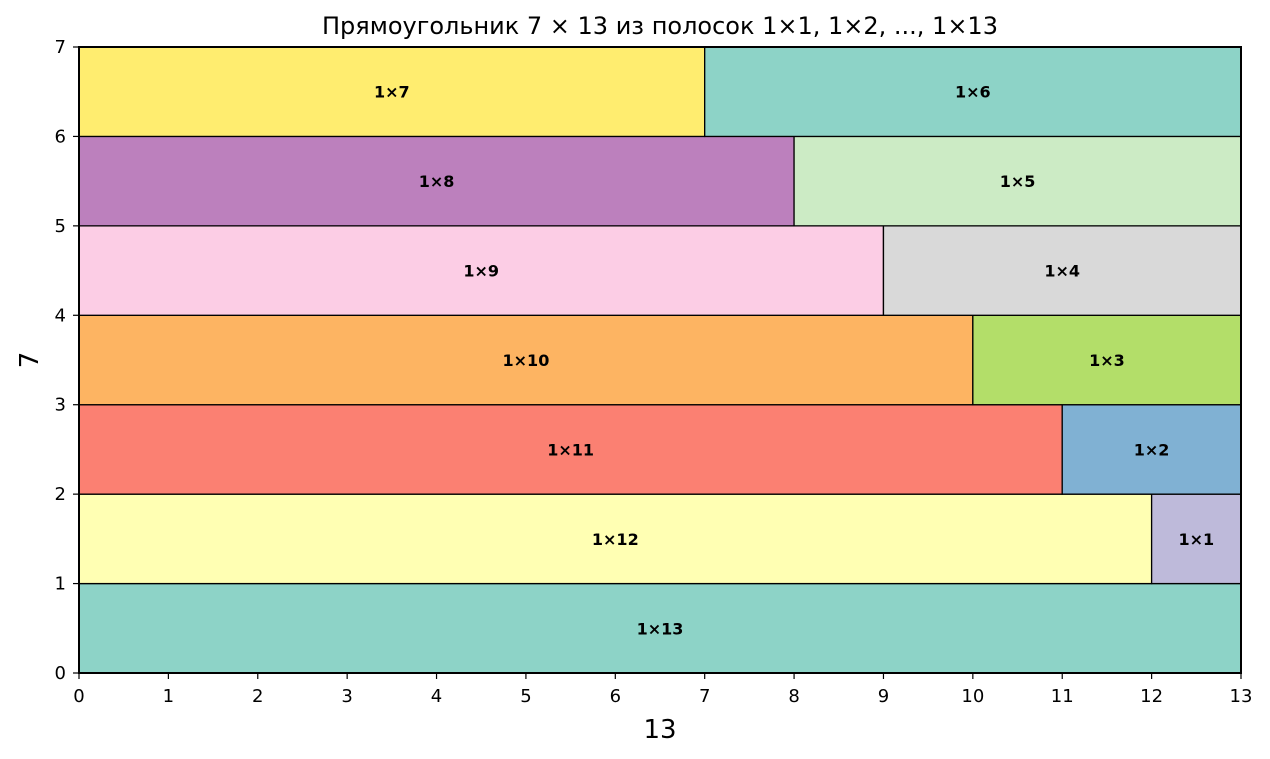 The width and height of the screenshot is (1270, 759). I want to click on y-tick-label: 1, so click(60, 584).